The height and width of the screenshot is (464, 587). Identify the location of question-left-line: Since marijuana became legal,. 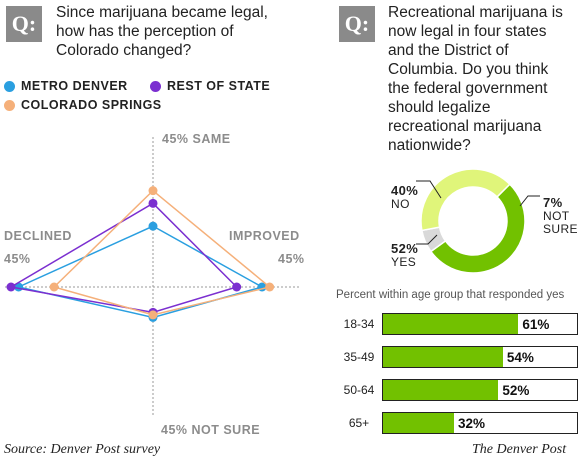
(162, 12).